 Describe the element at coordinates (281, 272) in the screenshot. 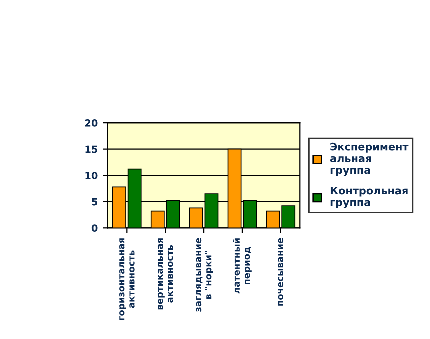

I see `x-tick-label: почесывание` at that location.